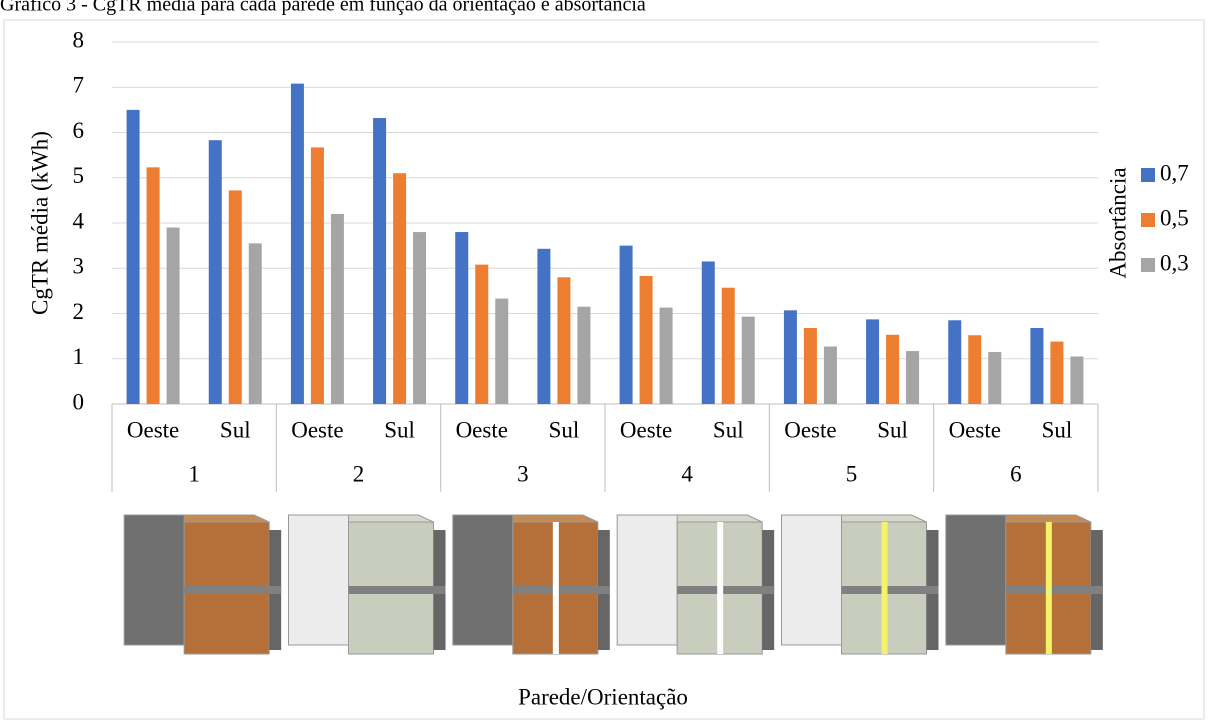  I want to click on x-axis-title: Parede/Orientação, so click(603, 696).